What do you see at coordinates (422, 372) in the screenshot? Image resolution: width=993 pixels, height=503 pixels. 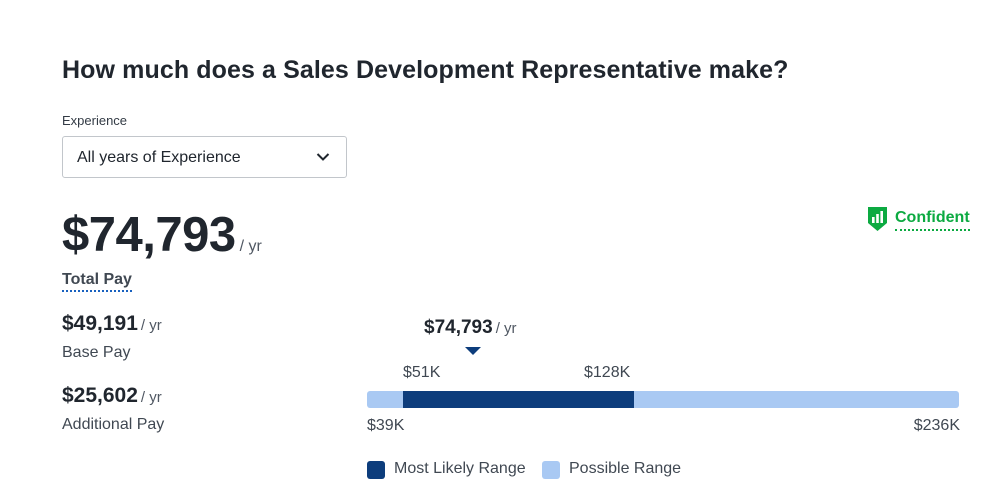 I see `likely-low-label: $51K` at bounding box center [422, 372].